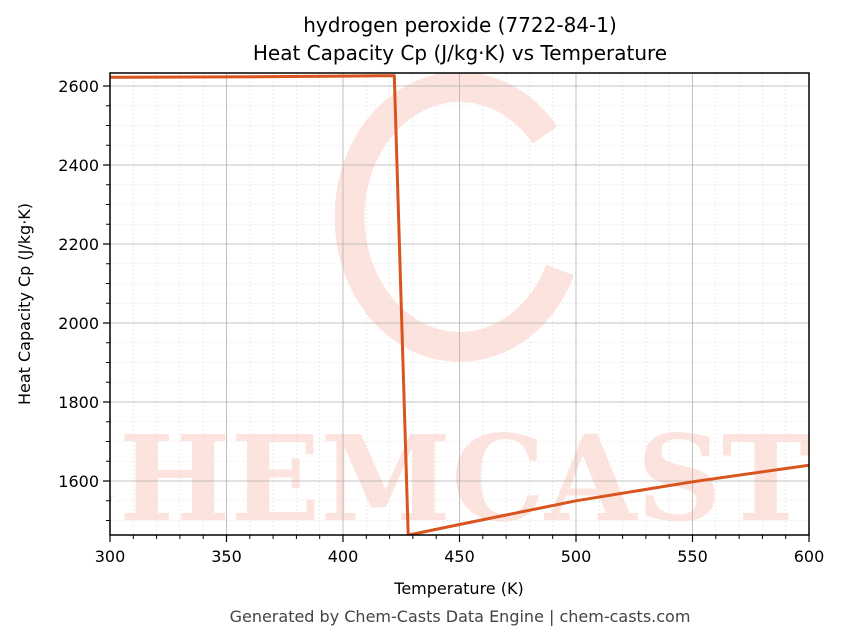  Describe the element at coordinates (460, 25) in the screenshot. I see `chart-title-line1: hydrogen peroxide (7722-84-1)` at that location.